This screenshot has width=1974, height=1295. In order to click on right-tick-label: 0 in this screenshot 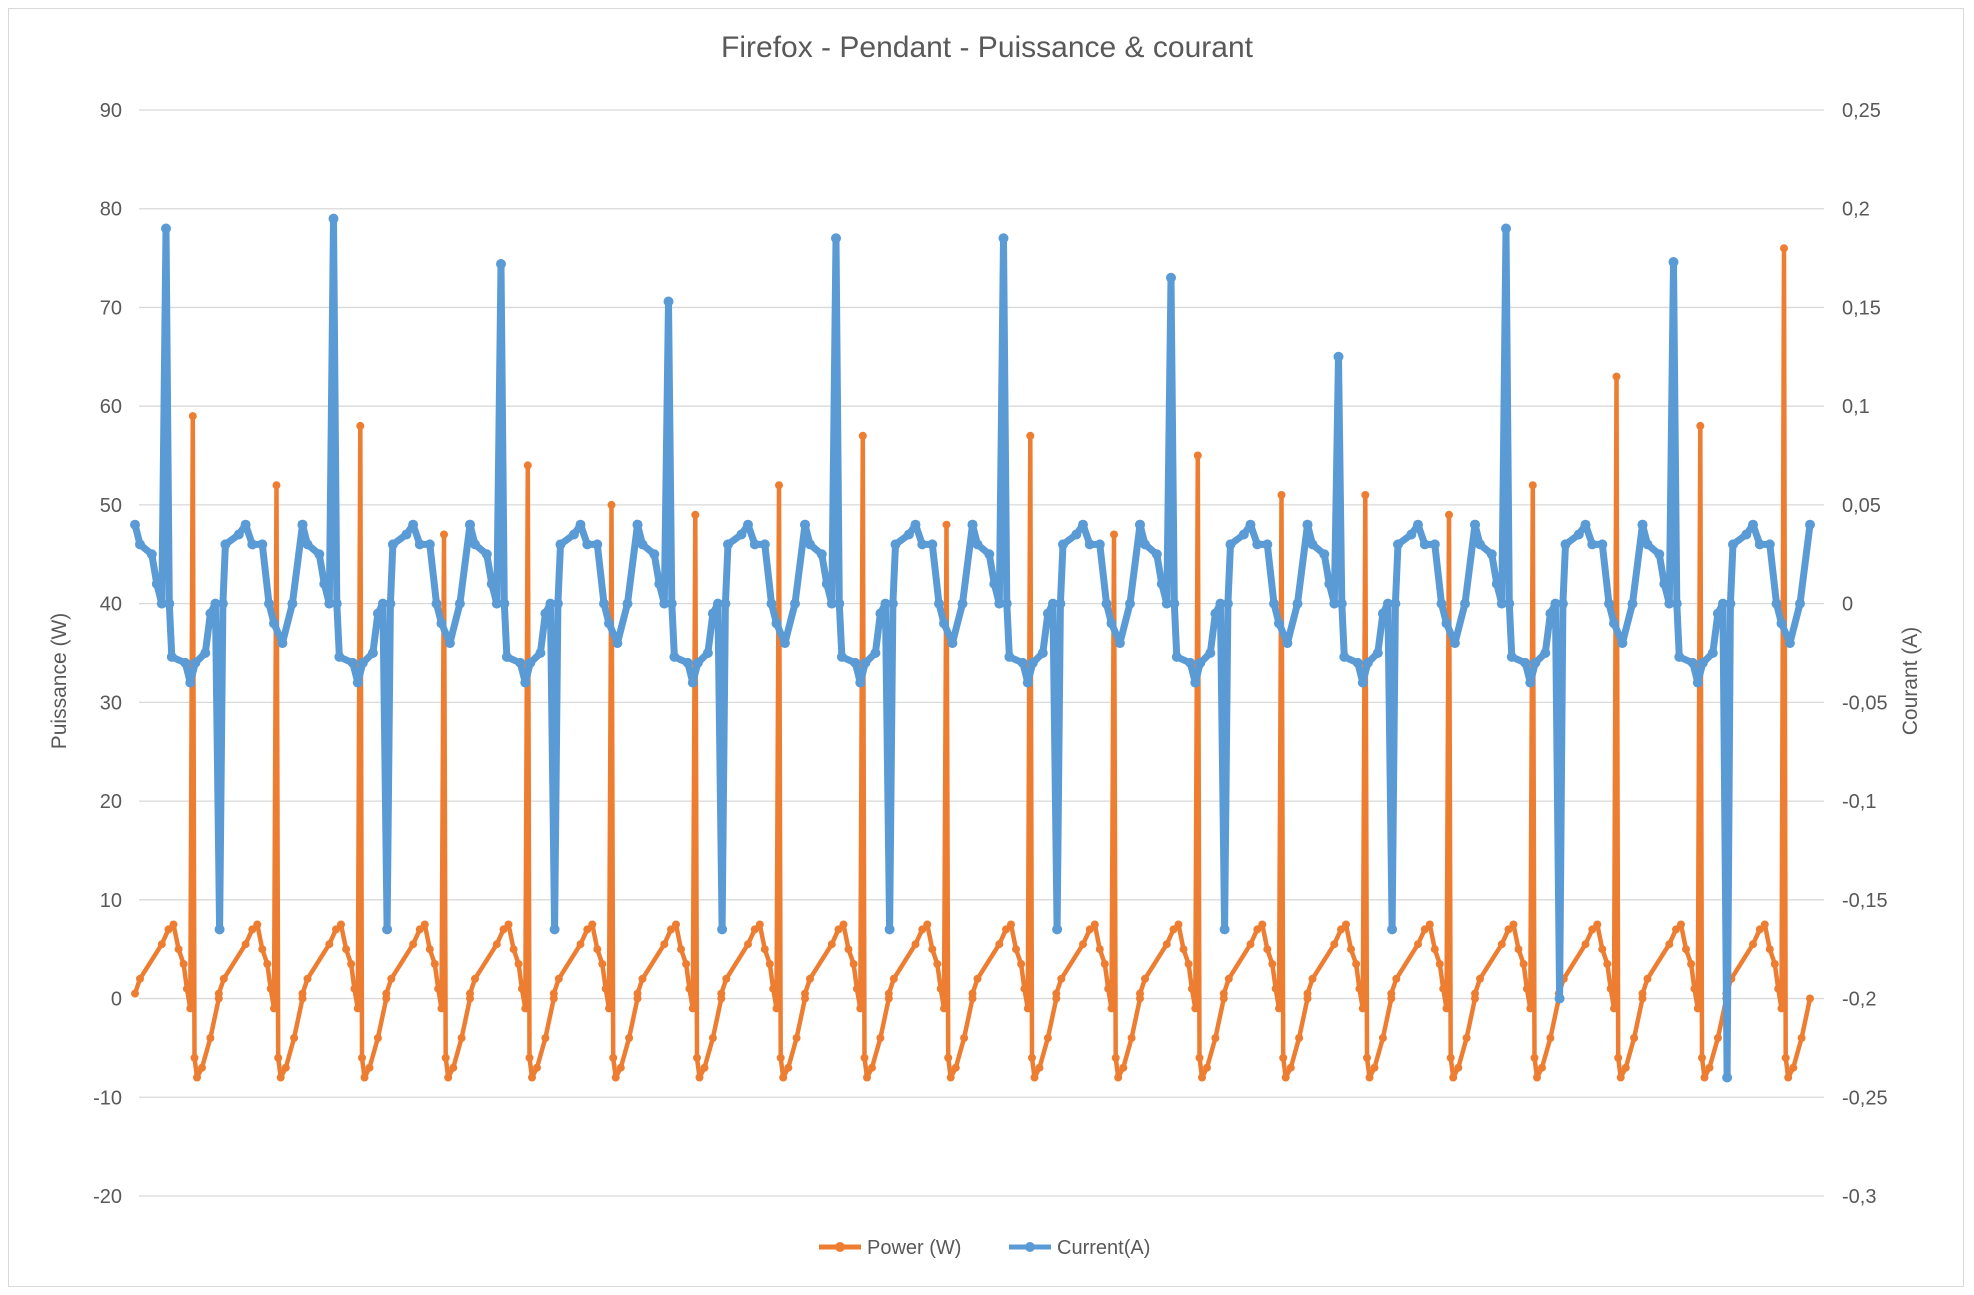, I will do `click(1847, 605)`.